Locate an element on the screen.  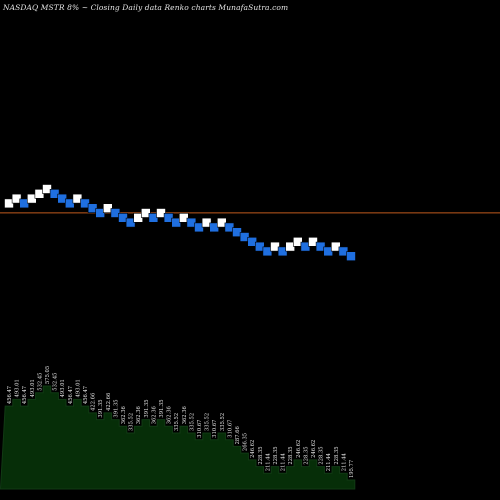
price-area is located at coordinates (178, 437).